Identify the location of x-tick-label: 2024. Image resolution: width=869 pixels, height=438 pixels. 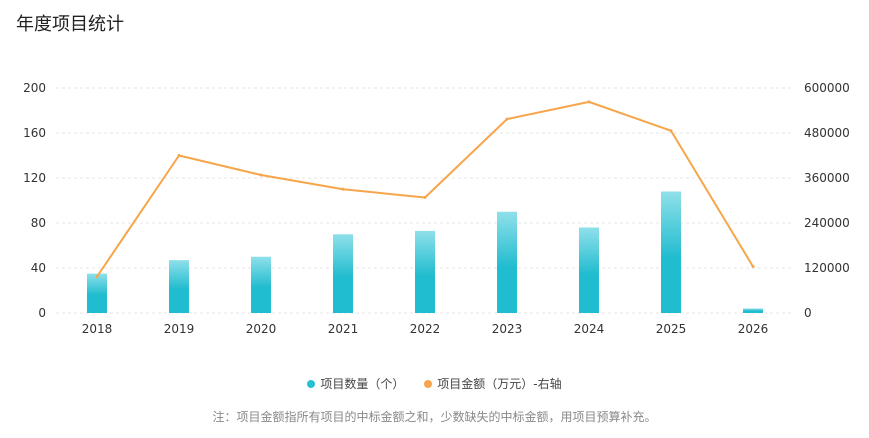
(589, 329).